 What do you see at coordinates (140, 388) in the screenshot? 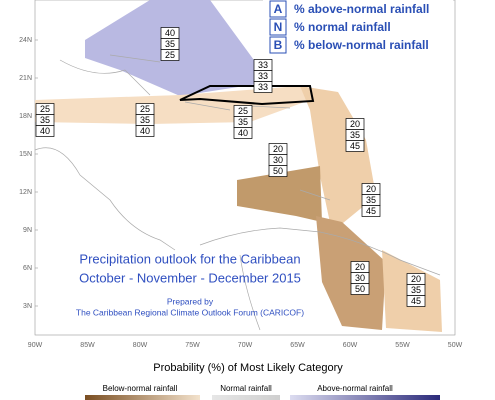
I see `color-legend-label: Below-normal rainfall` at bounding box center [140, 388].